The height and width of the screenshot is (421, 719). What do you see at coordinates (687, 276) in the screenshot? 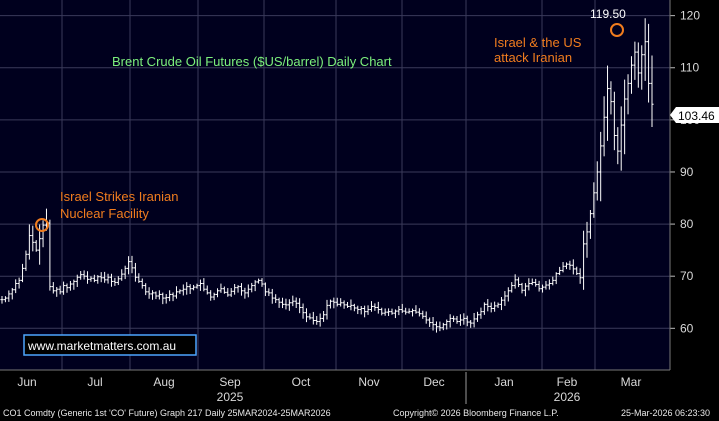
I see `y-tick-label: 70` at bounding box center [687, 276].